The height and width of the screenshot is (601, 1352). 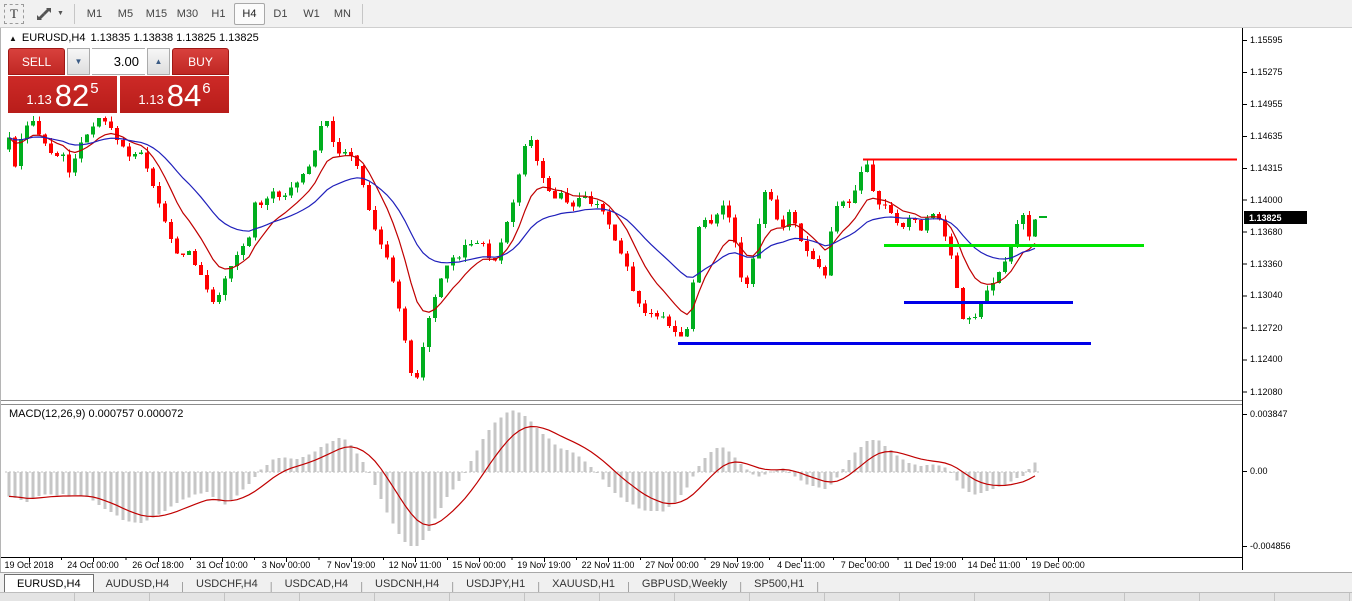 I want to click on macd-axis-label: 0.00, so click(x=1259, y=471).